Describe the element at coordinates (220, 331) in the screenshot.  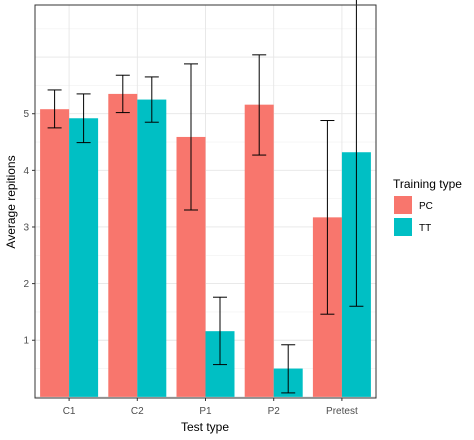
I see `error-bar-tt-p1` at that location.